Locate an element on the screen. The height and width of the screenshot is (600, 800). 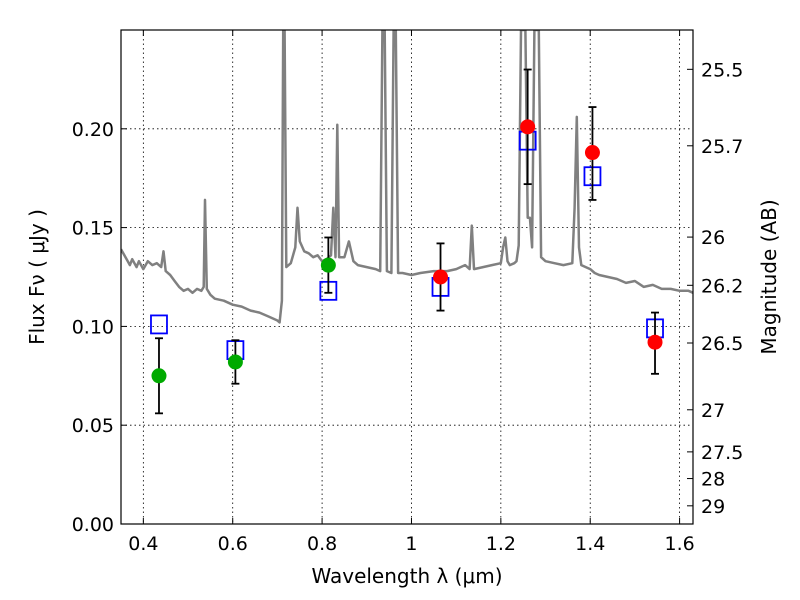
y-tick-label: 0.20 is located at coordinates (93, 130).